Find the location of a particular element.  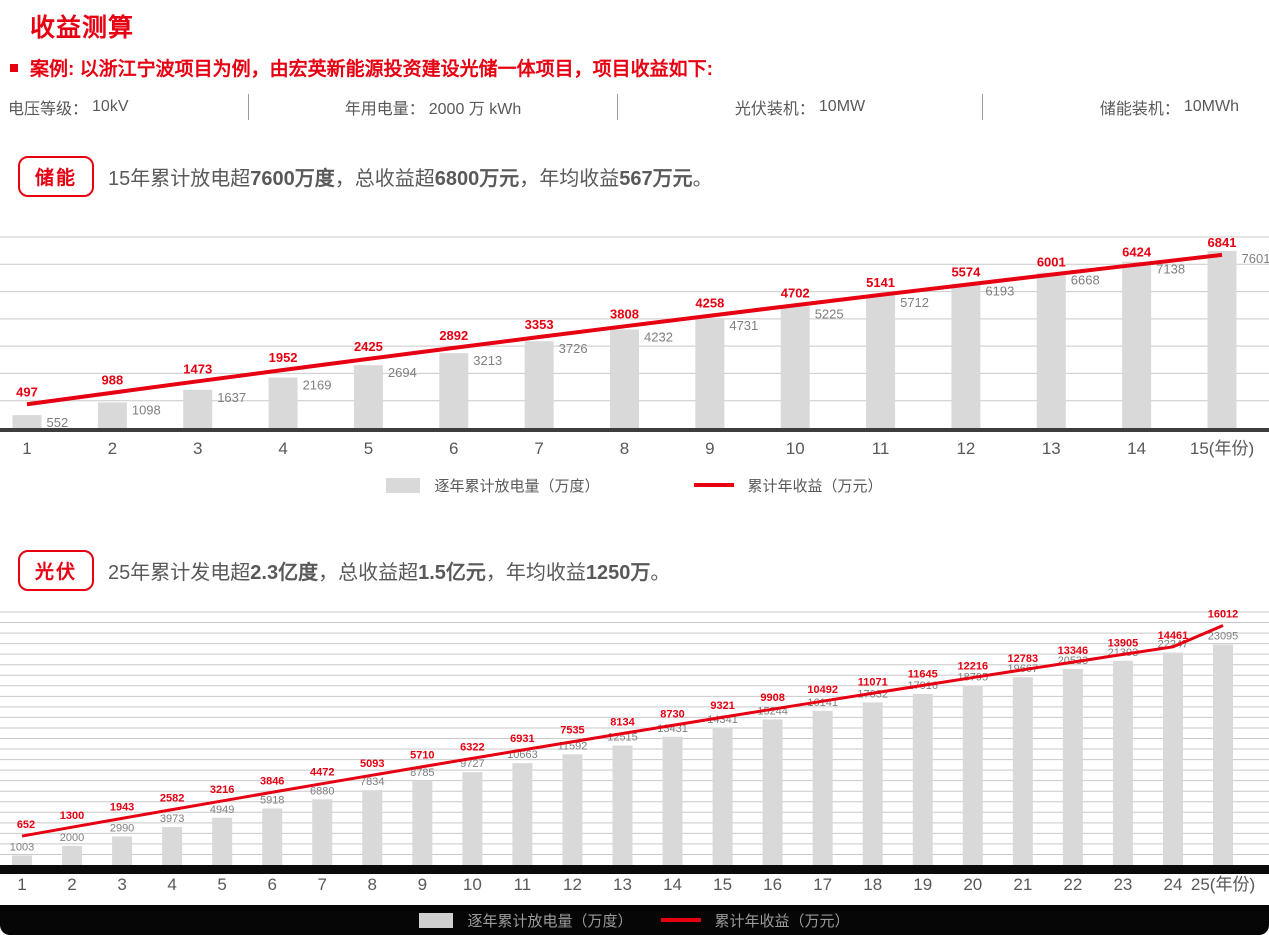

case-text: 案例: 以浙江宁波项目为例，由宏英新能源投资建设光储一体项目，项目收益如下: is located at coordinates (371, 69).